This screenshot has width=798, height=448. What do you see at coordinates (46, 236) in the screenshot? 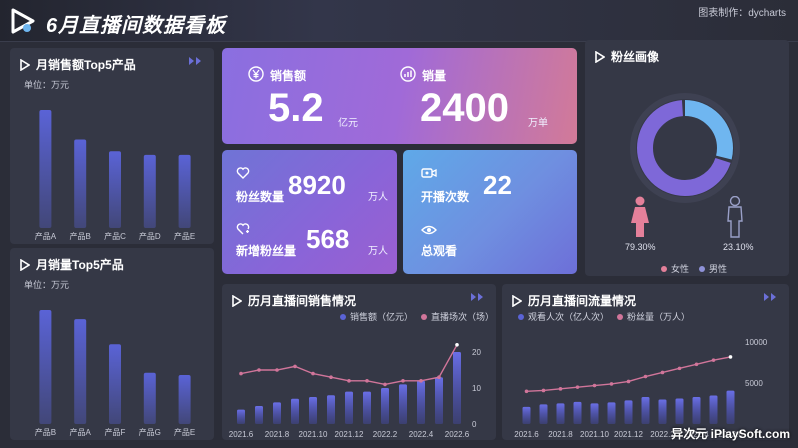
I see `x-tick-label: 产品A` at bounding box center [46, 236].